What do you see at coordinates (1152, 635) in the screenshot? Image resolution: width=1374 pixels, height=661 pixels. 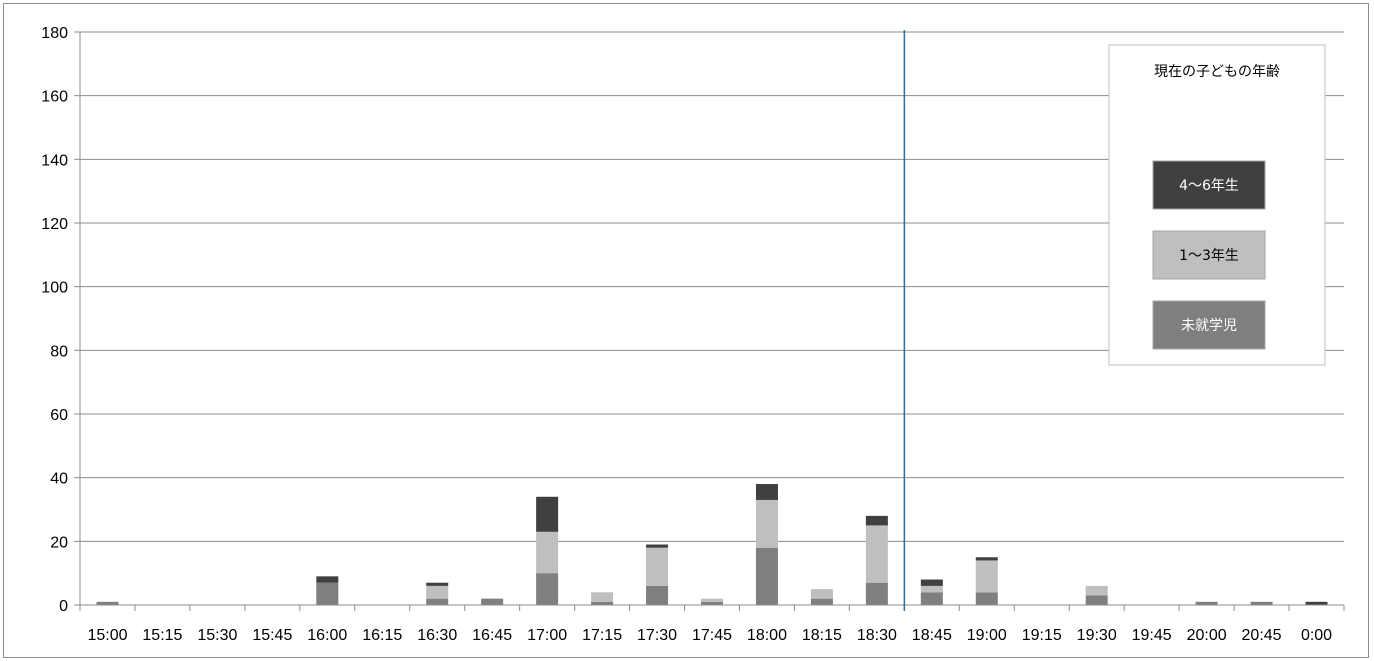 I see `x-tick-label: 19:45` at bounding box center [1152, 635].